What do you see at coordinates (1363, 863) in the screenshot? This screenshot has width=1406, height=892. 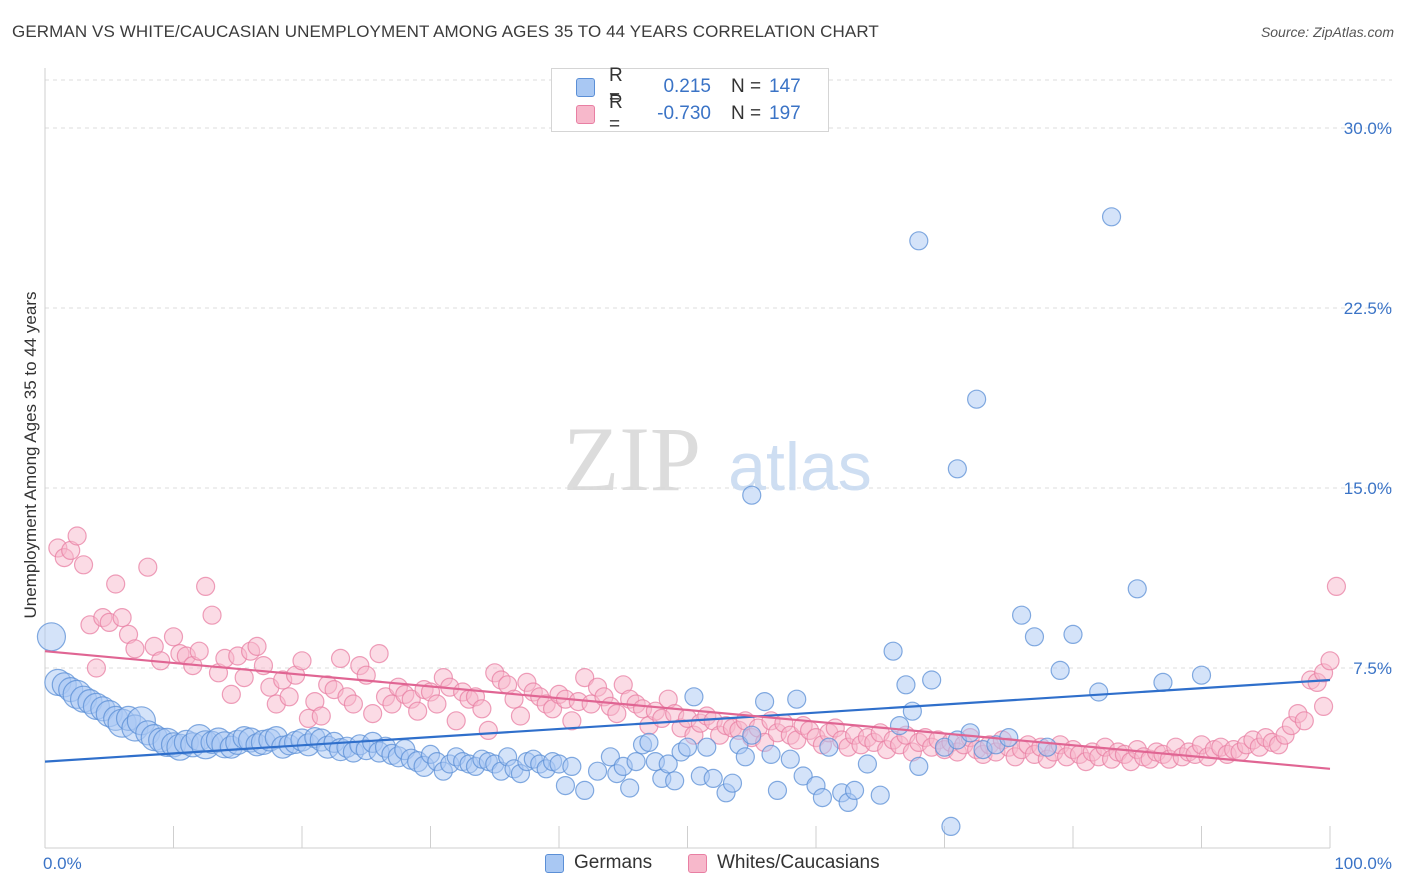 I see `x-tick-label: 100.0%` at bounding box center [1363, 863].